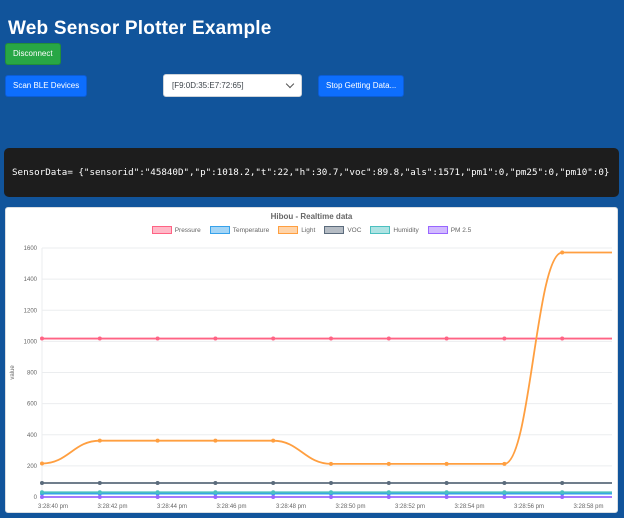 The image size is (624, 518). I want to click on chart-title: Hibou - Realtime data, so click(311, 216).